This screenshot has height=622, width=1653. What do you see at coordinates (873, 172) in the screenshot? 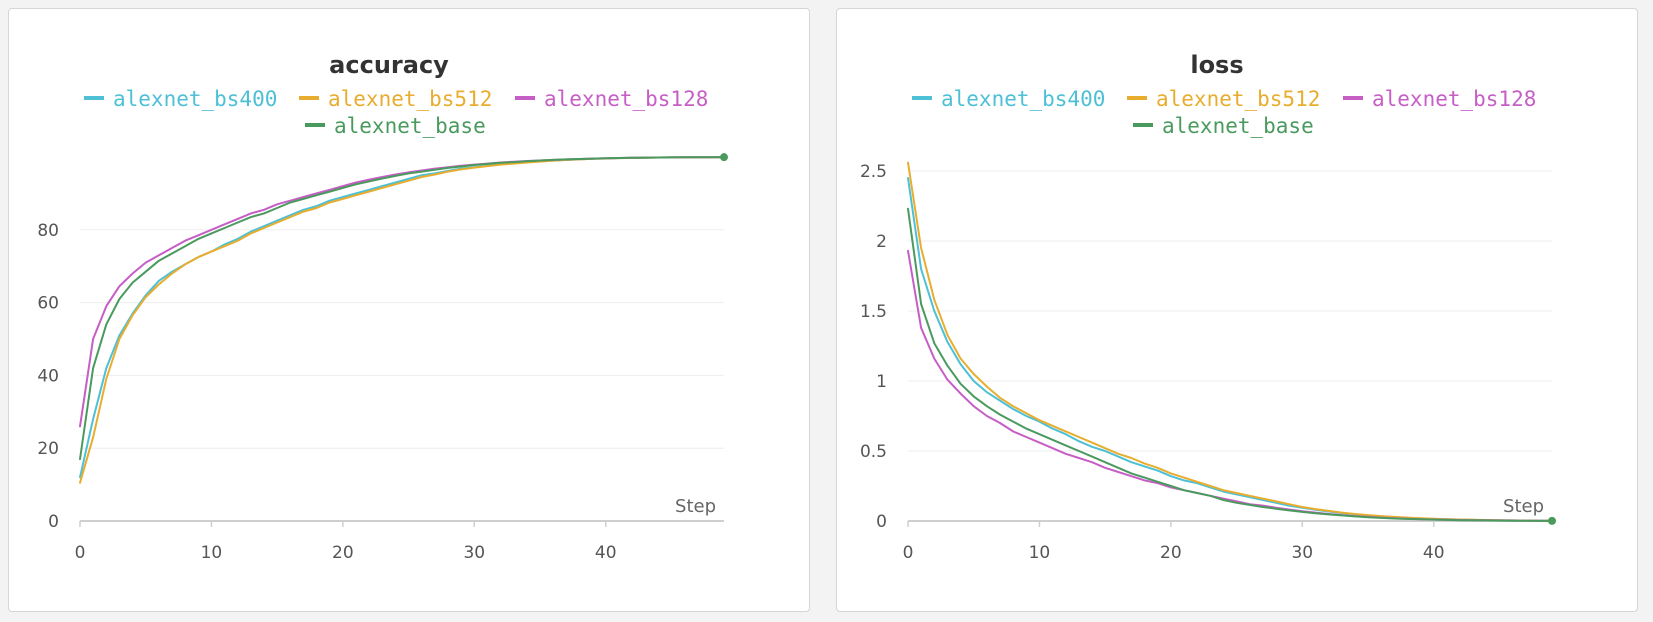
I see `y-tick-label: 2.5` at bounding box center [873, 172].